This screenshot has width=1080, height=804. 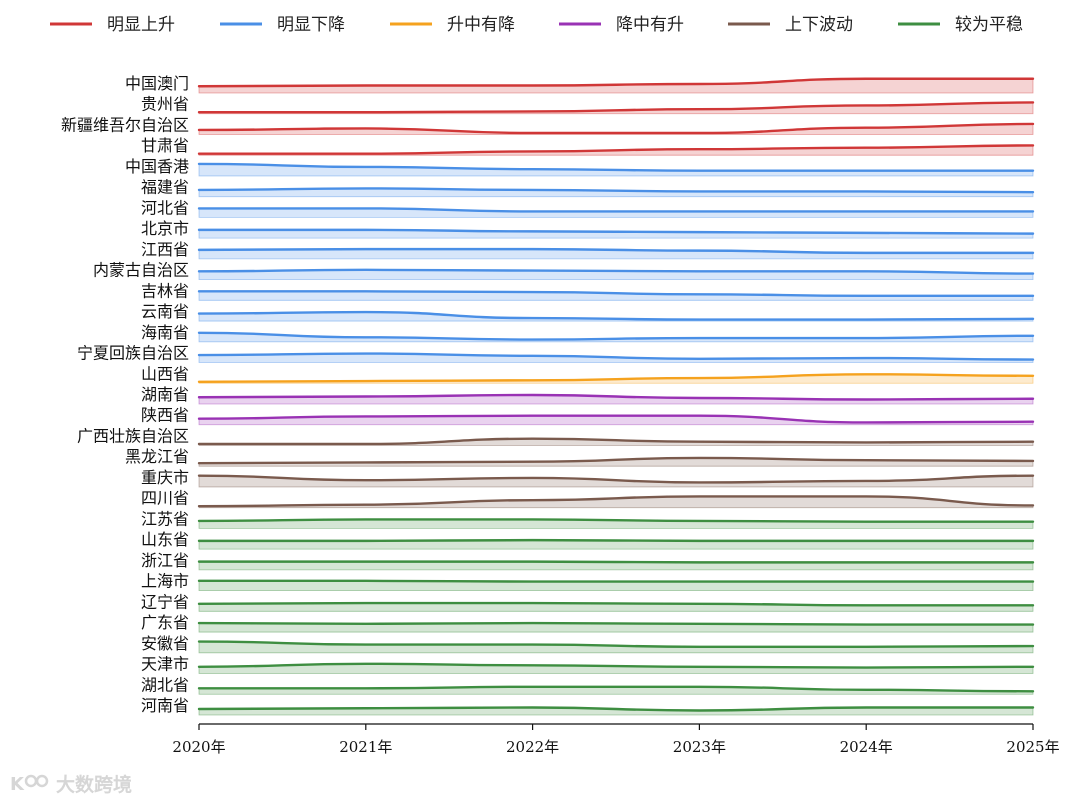 I want to click on legend-item-up: 明显上升, so click(x=112, y=25).